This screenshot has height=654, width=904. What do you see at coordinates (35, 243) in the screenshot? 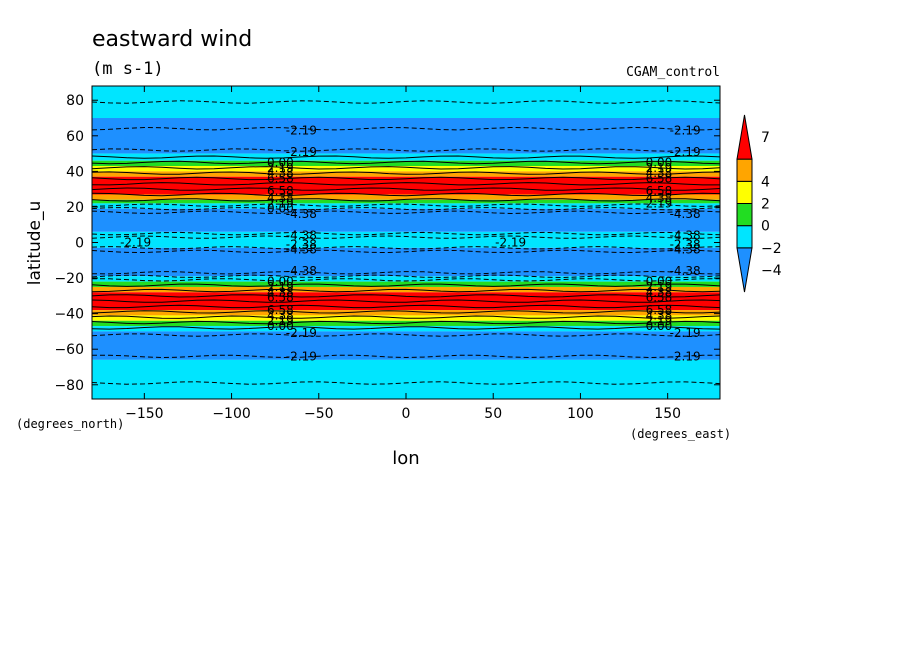
I see `y-axis-label: latitude_u` at bounding box center [35, 243].